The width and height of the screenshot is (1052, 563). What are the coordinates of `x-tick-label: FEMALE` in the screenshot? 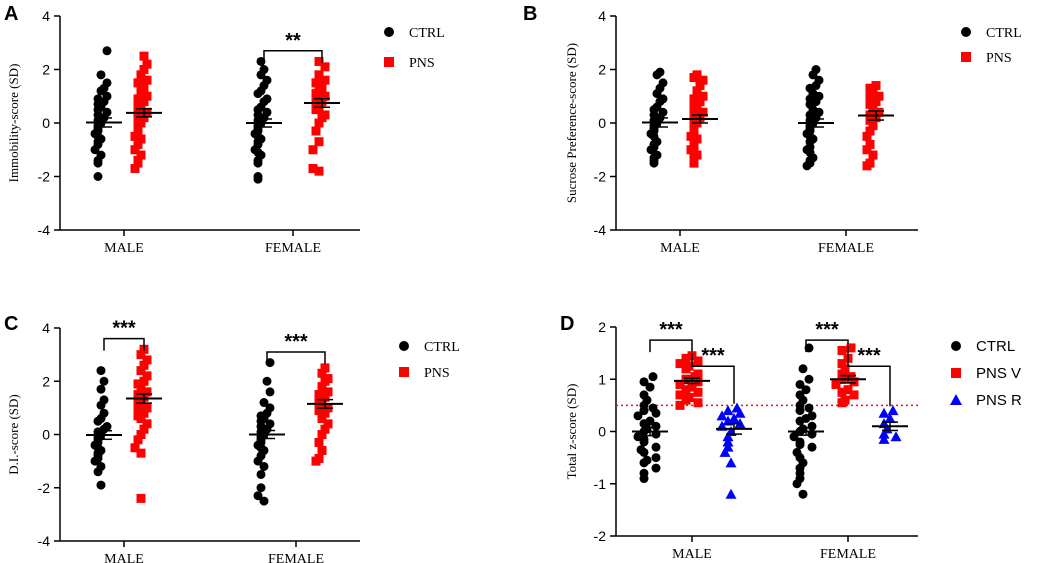 It's located at (848, 554).